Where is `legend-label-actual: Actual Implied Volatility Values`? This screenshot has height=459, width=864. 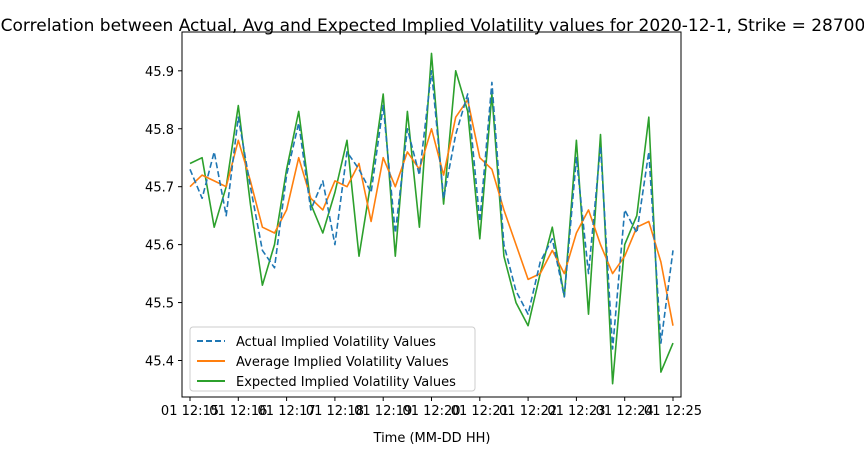
legend-label-actual: Actual Implied Volatility Values is located at coordinates (336, 342).